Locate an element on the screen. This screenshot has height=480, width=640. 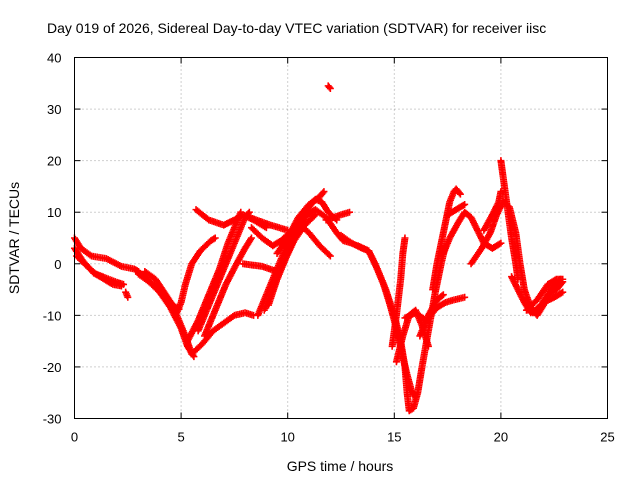
y-tick-label: 30 is located at coordinates (54, 109).